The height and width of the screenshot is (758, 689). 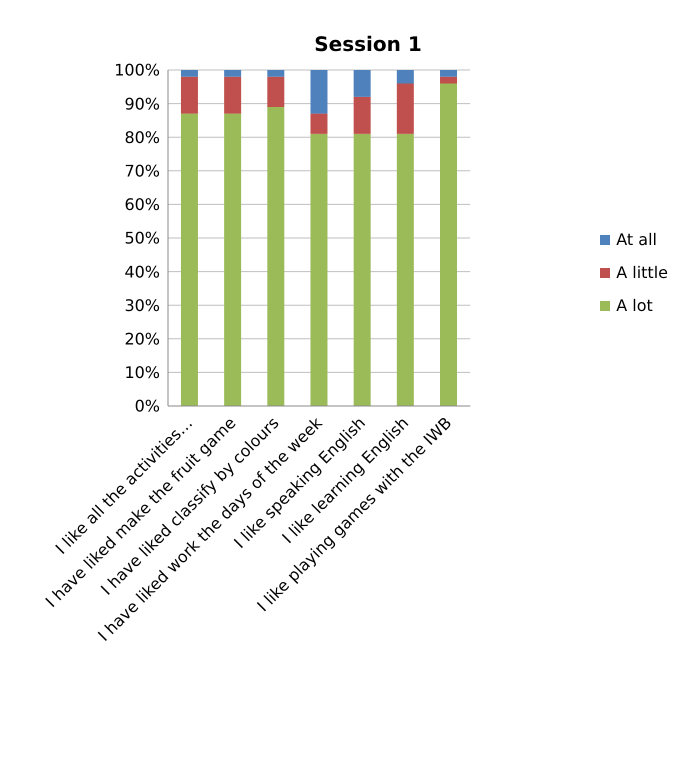 I want to click on y-tick-label: 100%, so click(x=137, y=70).